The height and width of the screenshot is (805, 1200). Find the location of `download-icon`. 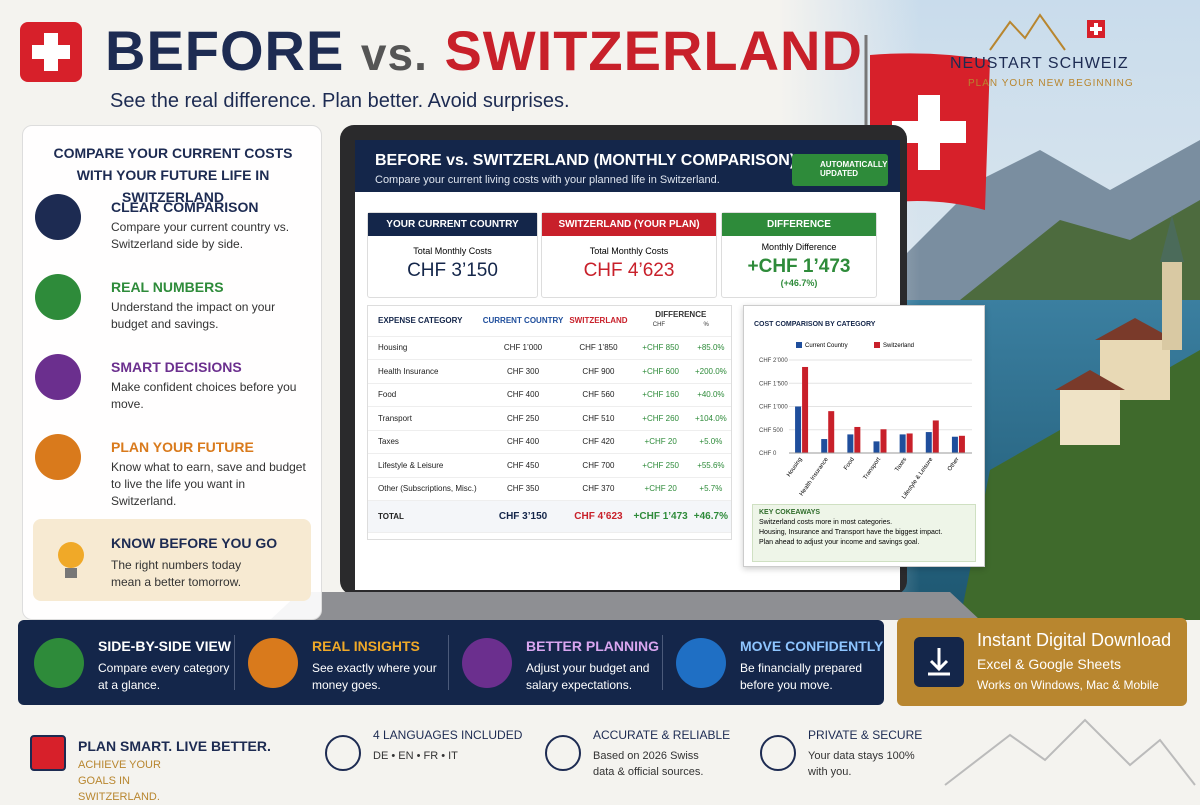

download-icon is located at coordinates (939, 662).